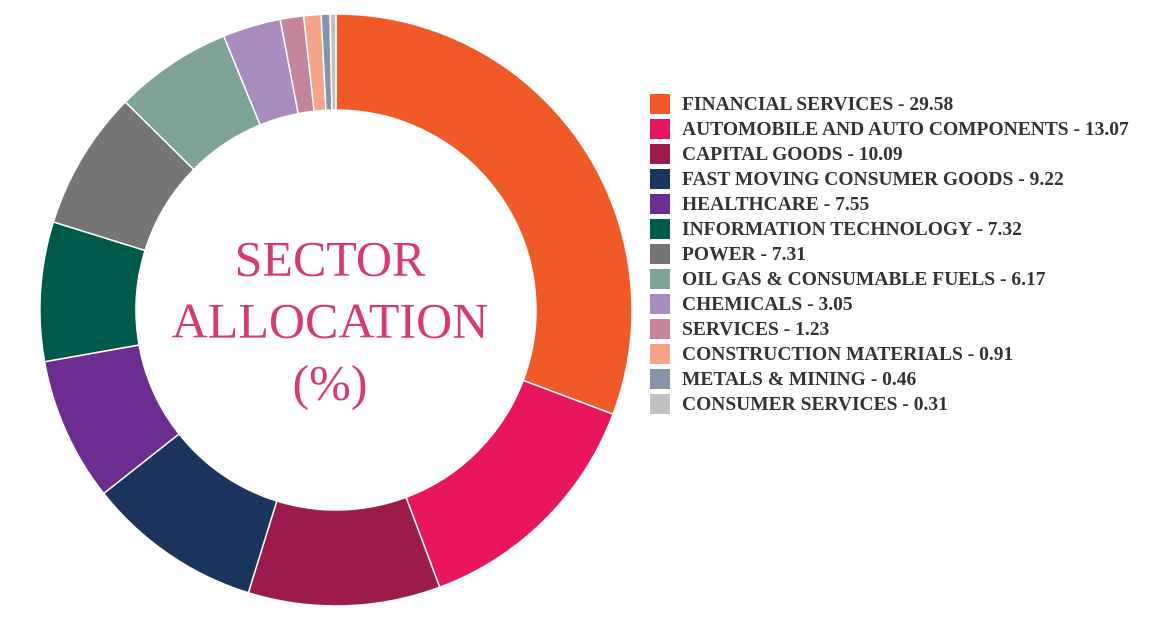  I want to click on legend-text: CHEMICALS - 3.05, so click(767, 304).